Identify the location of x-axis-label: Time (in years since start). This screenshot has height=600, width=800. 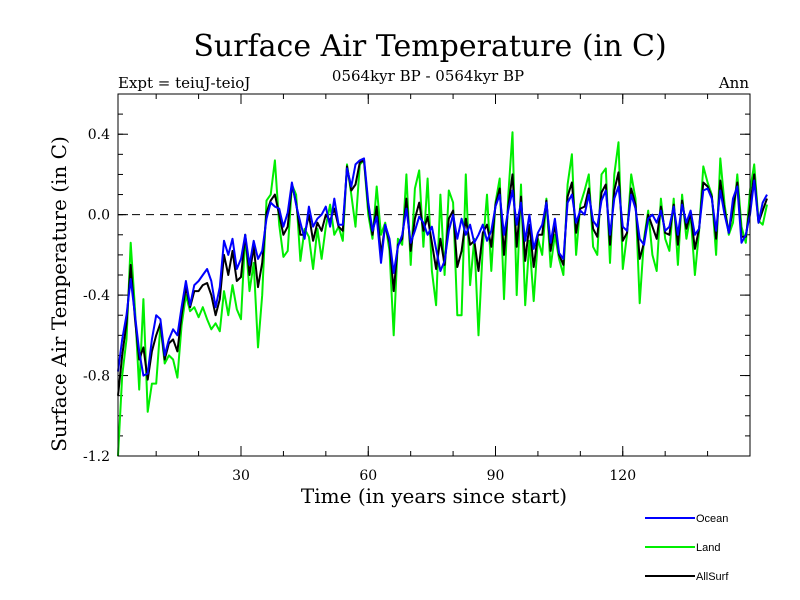
(434, 496).